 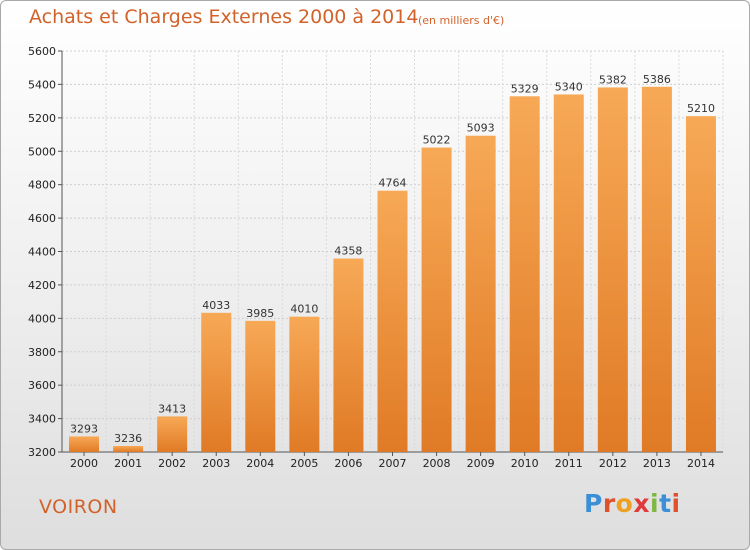 I want to click on x-tick-label: 2002, so click(x=172, y=463).